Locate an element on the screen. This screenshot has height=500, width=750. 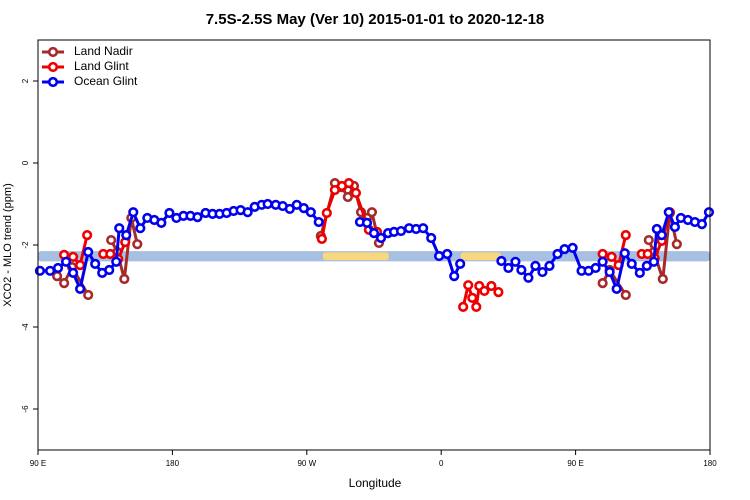
y-tick-label: 2 is located at coordinates (25, 80).